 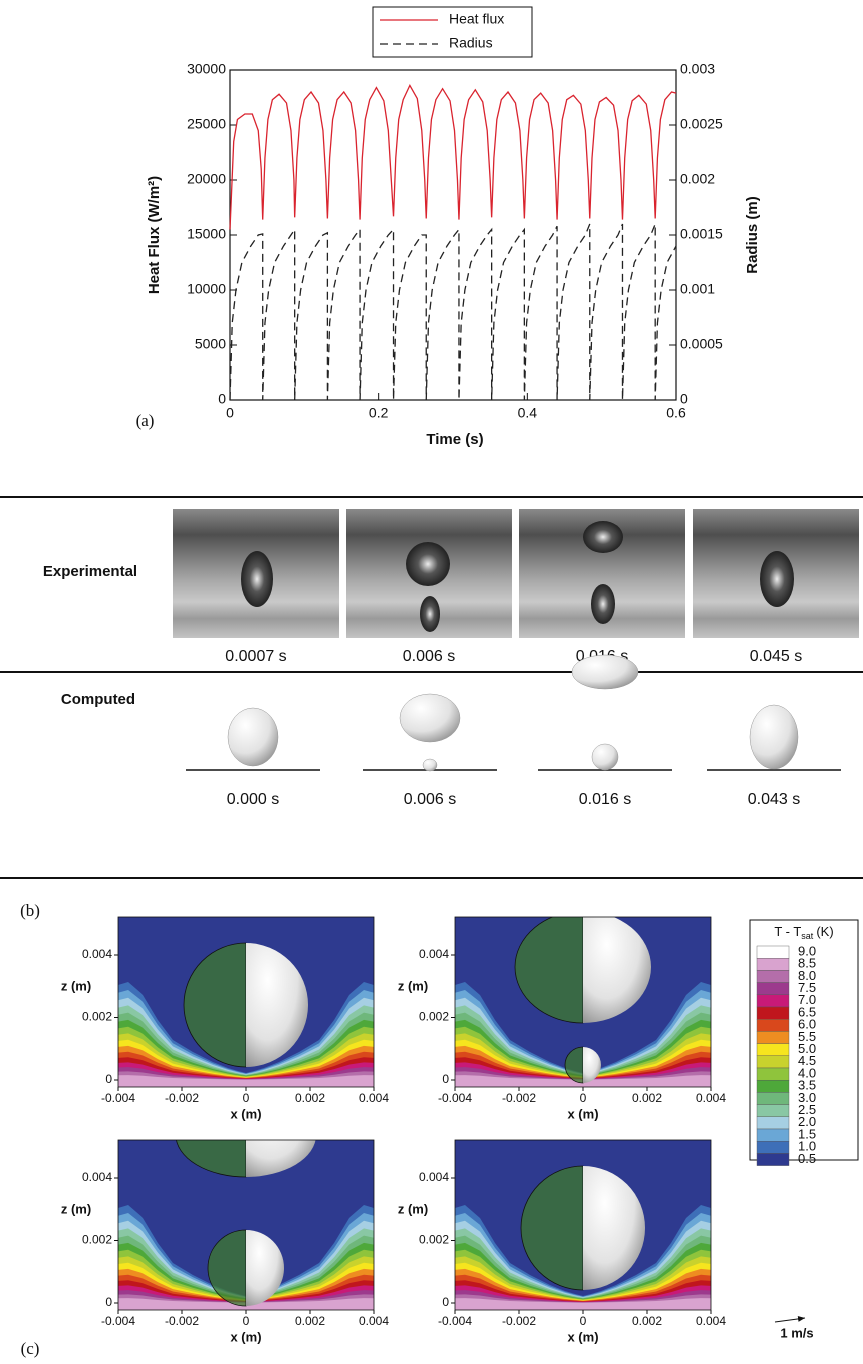 What do you see at coordinates (701, 234) in the screenshot?
I see `y2-tick-label: 0.0015` at bounding box center [701, 234].